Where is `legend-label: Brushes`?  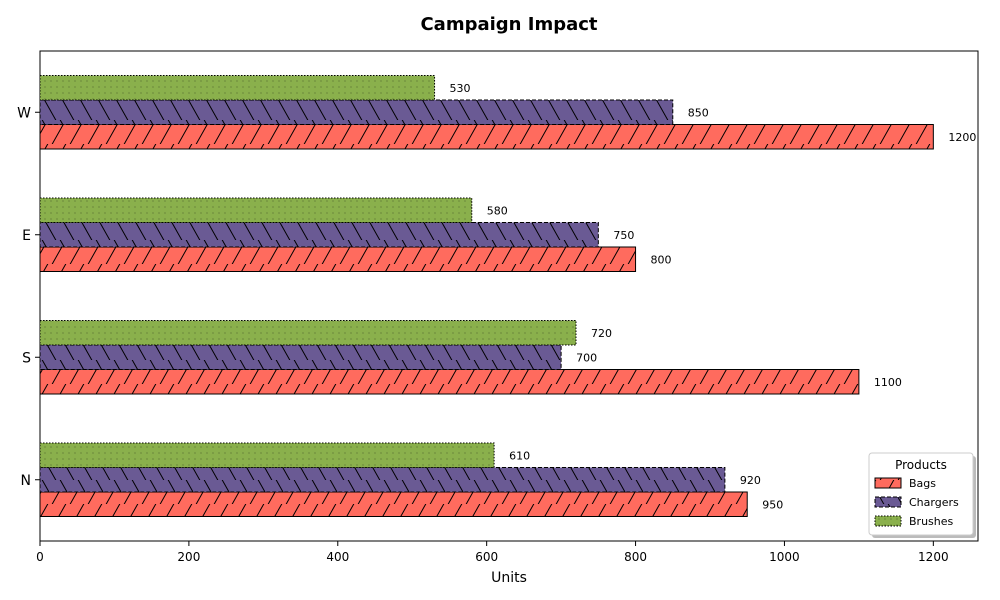
legend-label: Brushes is located at coordinates (931, 521).